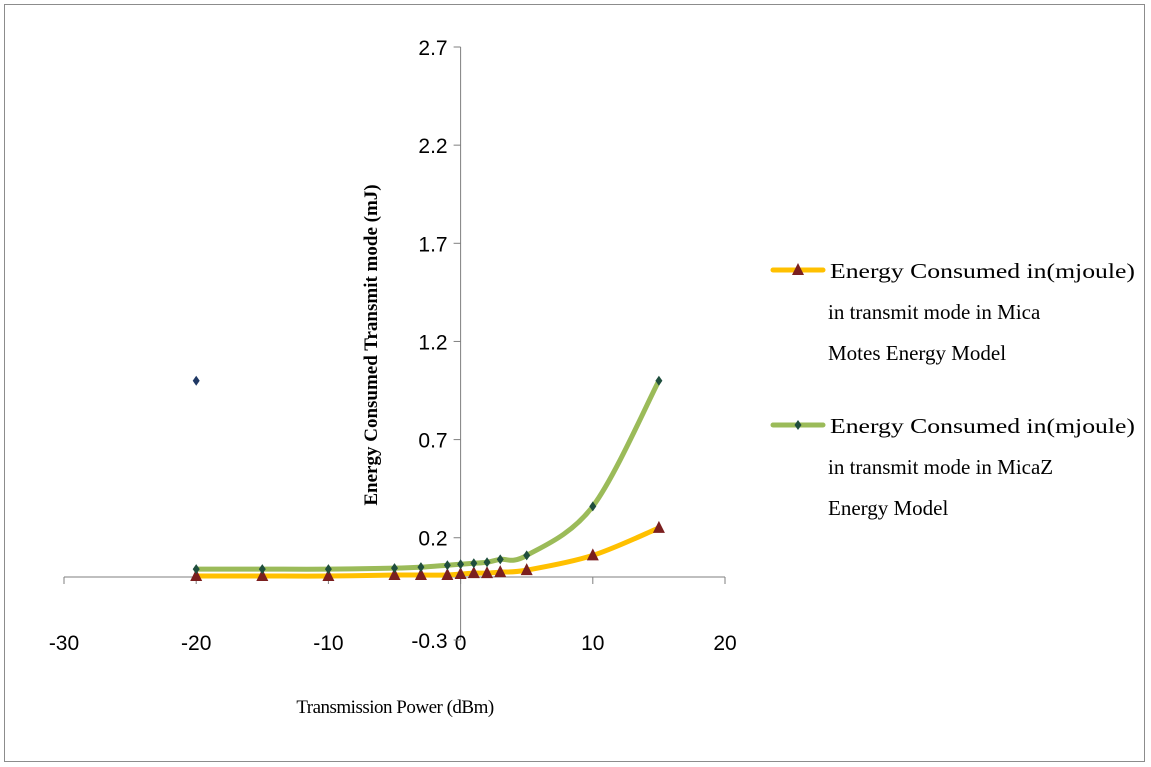  What do you see at coordinates (427, 478) in the screenshot?
I see `series-markers` at bounding box center [427, 478].